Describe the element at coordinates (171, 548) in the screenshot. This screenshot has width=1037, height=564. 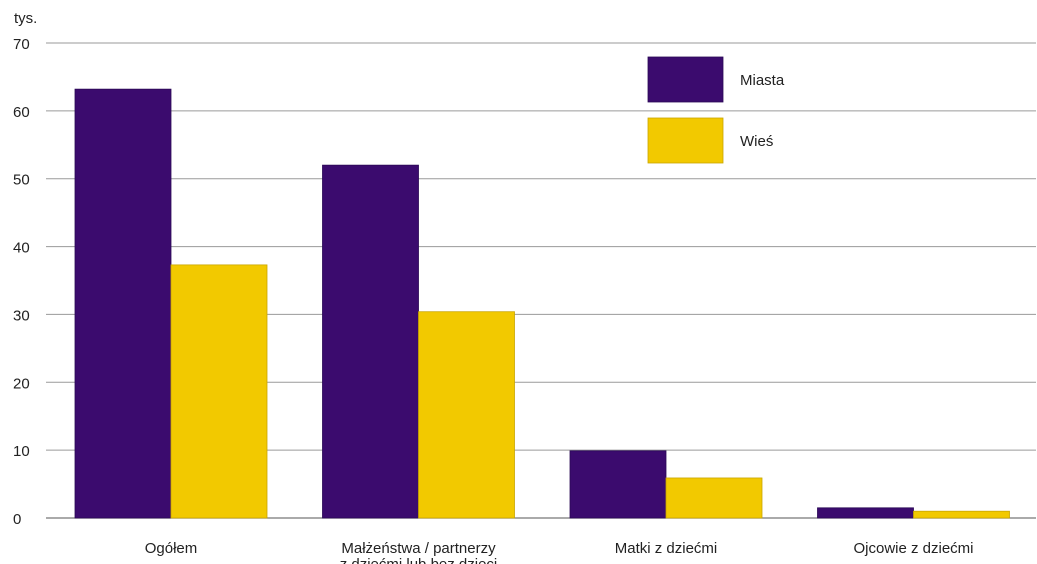
I see `x-tick-label: Ogółem` at that location.